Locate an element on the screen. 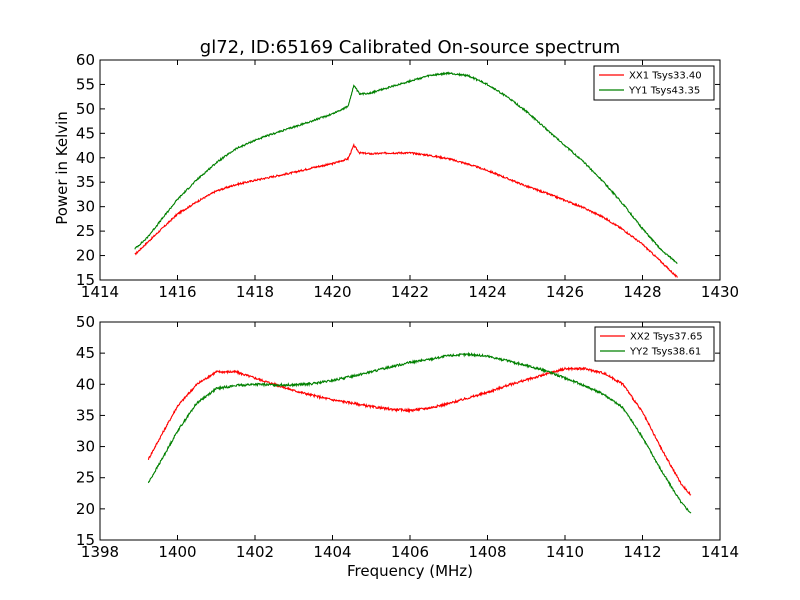 This screenshot has height=600, width=800. x-tick-label: 1422 is located at coordinates (410, 292).